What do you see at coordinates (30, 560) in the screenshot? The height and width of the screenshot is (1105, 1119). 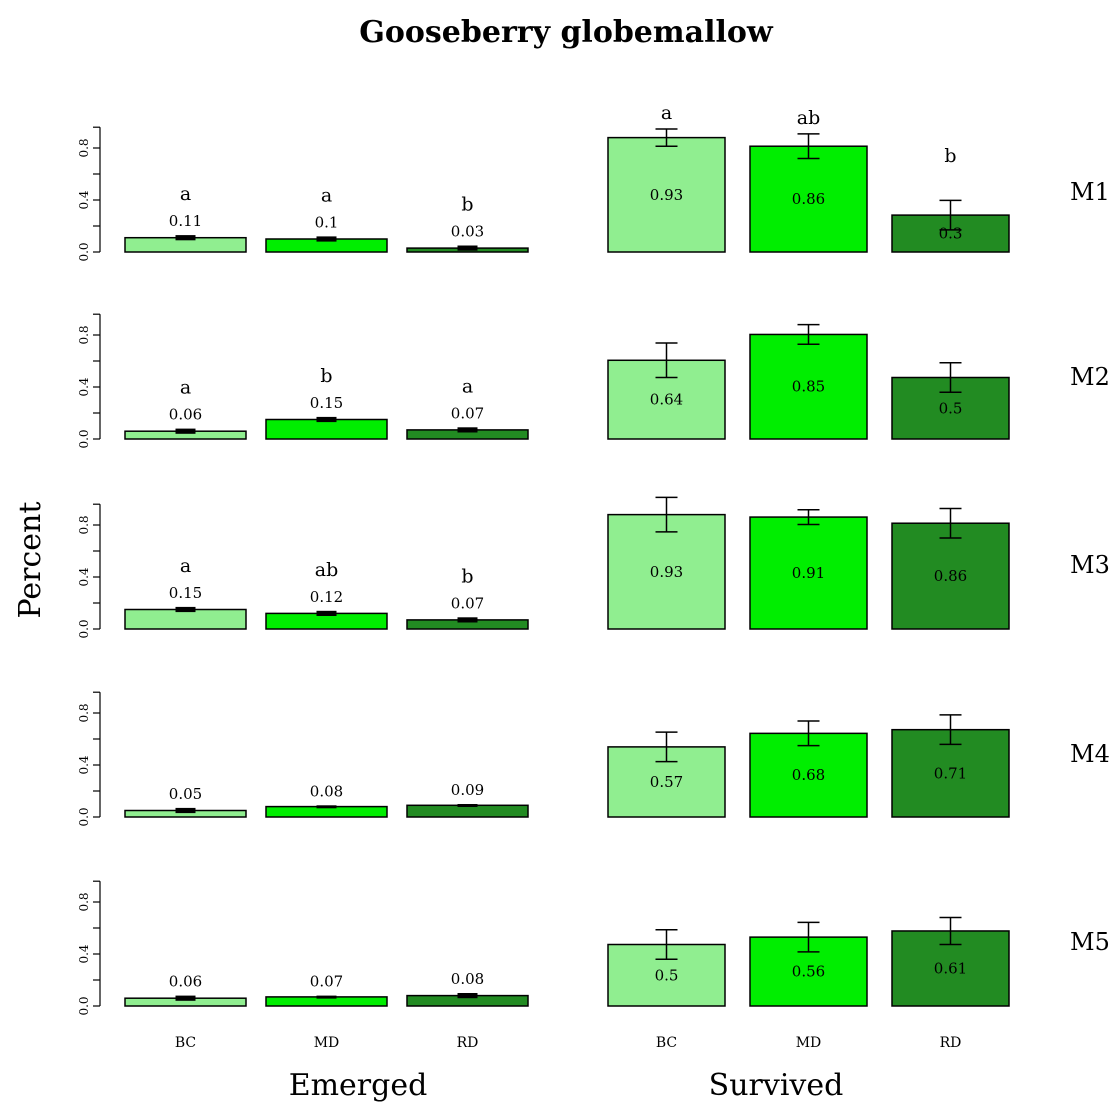 I see `y-axis-title: Percent` at bounding box center [30, 560].